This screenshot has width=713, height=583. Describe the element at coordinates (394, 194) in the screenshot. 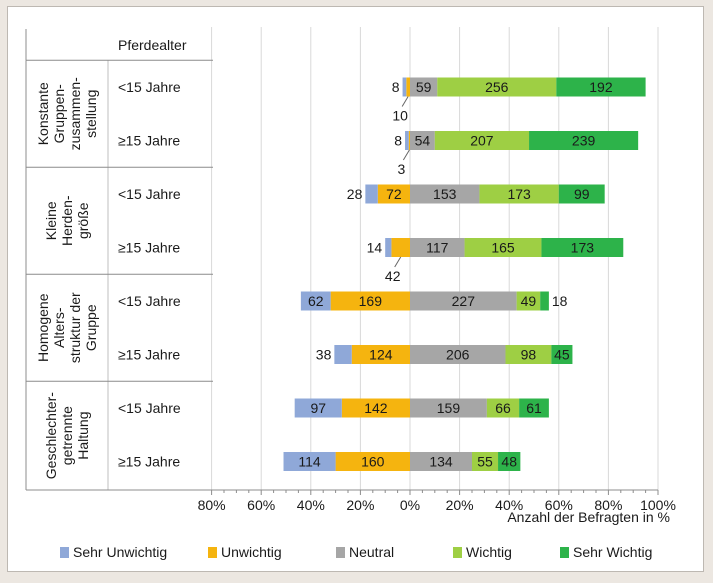

I see `data-label: 72` at that location.